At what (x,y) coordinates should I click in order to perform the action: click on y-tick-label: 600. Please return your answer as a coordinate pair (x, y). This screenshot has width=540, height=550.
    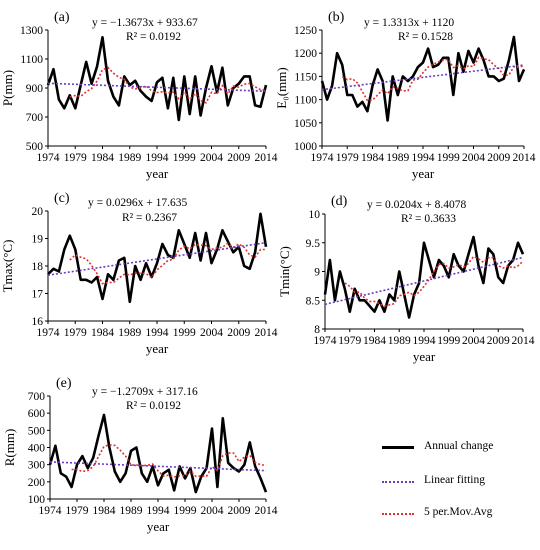
    Looking at the image, I should click on (37, 414).